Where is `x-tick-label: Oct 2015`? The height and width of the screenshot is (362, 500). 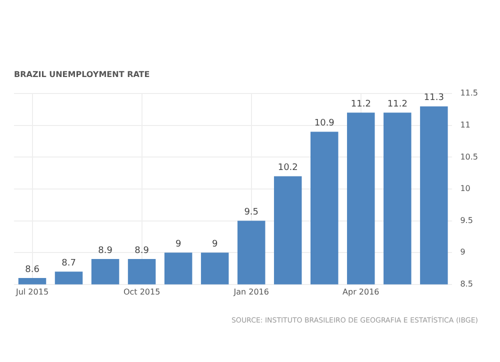
x-tick-label: Oct 2015 is located at coordinates (141, 291).